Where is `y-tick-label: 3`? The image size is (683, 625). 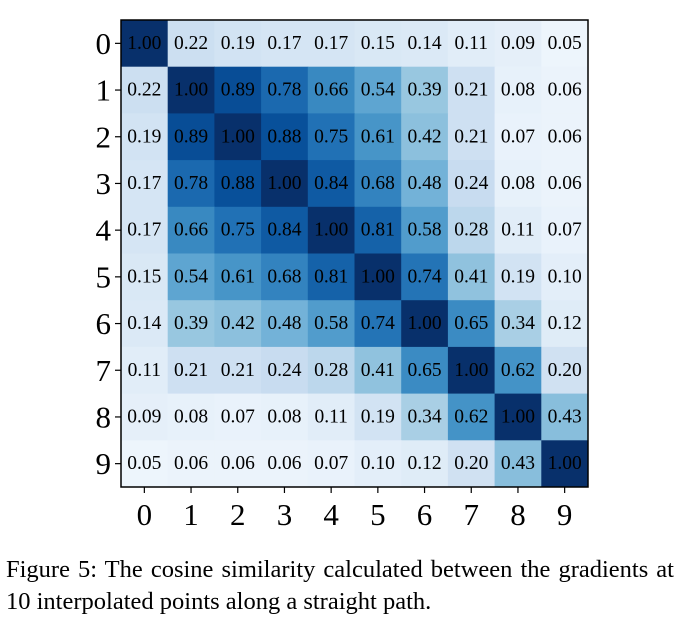 y-tick-label: 3 is located at coordinates (104, 183).